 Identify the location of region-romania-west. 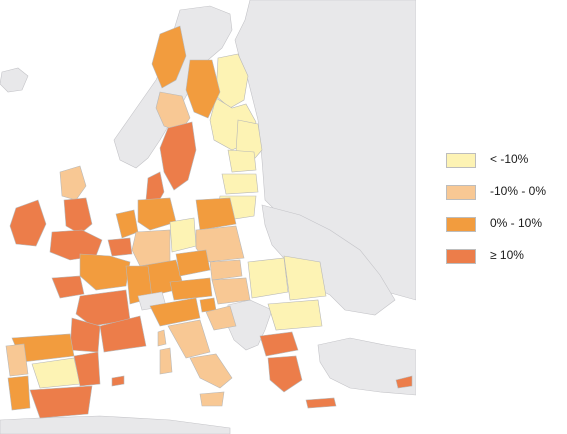
(268, 278).